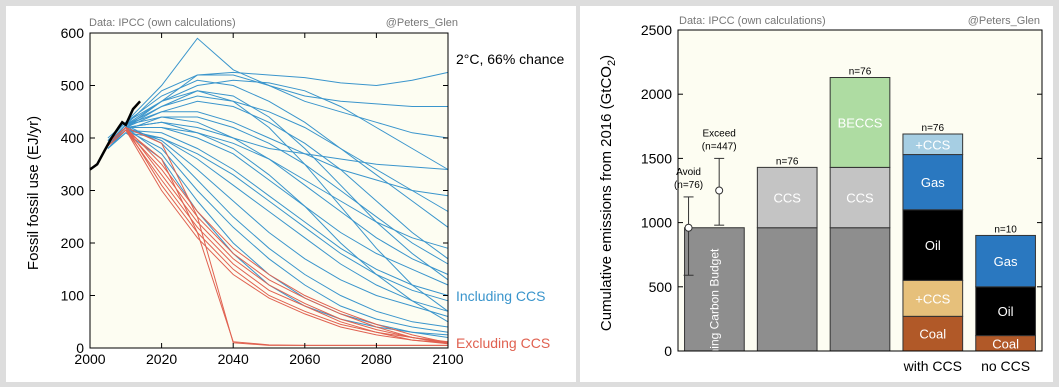 The height and width of the screenshot is (387, 1059). Describe the element at coordinates (510, 59) in the screenshot. I see `scenario-annotation: 2°C, 66% chance` at that location.